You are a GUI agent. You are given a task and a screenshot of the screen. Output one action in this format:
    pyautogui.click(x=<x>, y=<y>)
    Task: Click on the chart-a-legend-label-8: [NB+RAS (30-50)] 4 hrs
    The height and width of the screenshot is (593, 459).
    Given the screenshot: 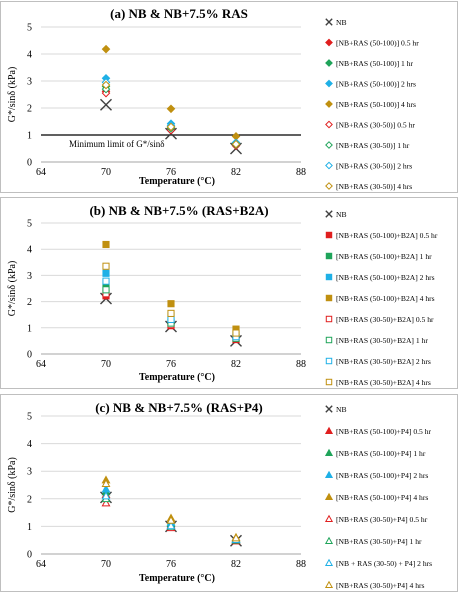 What is the action you would take?
    pyautogui.click(x=374, y=186)
    